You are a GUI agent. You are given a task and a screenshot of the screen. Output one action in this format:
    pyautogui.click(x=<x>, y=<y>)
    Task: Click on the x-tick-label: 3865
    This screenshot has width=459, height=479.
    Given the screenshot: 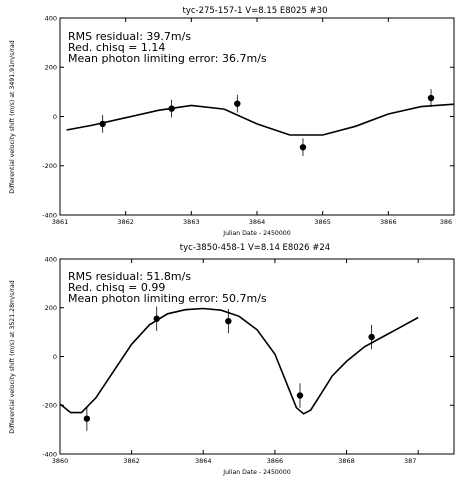 What is the action you would take?
    pyautogui.click(x=322, y=222)
    